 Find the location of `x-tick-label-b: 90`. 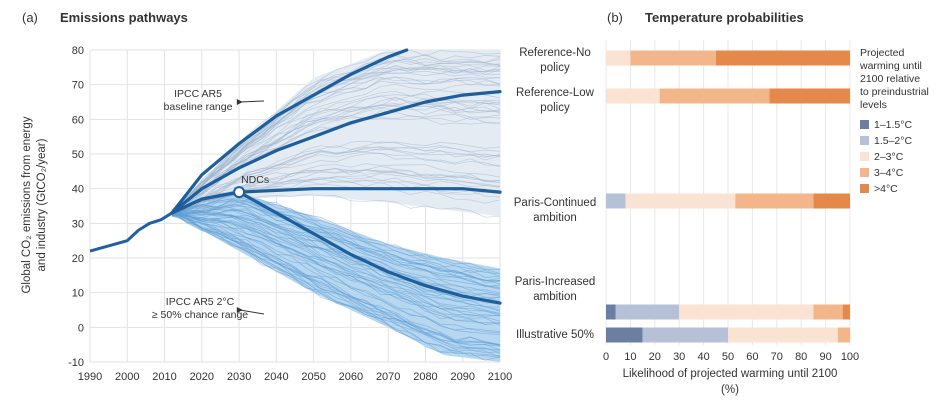

x-tick-label-b: 90 is located at coordinates (825, 357).